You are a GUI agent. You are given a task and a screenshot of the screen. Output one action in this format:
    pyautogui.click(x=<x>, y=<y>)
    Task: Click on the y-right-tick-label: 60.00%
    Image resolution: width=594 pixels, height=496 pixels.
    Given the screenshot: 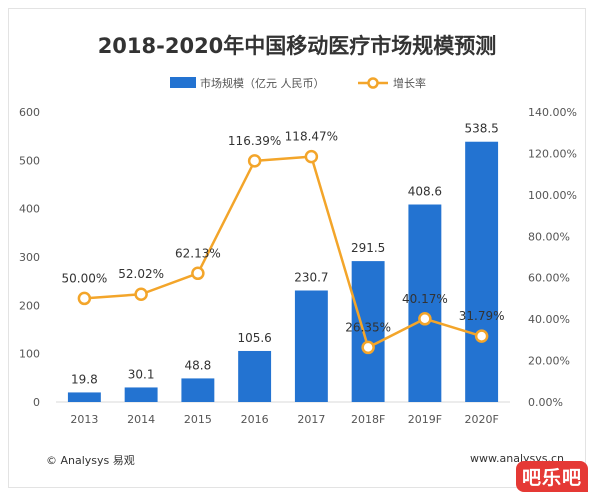 What is the action you would take?
    pyautogui.click(x=549, y=278)
    